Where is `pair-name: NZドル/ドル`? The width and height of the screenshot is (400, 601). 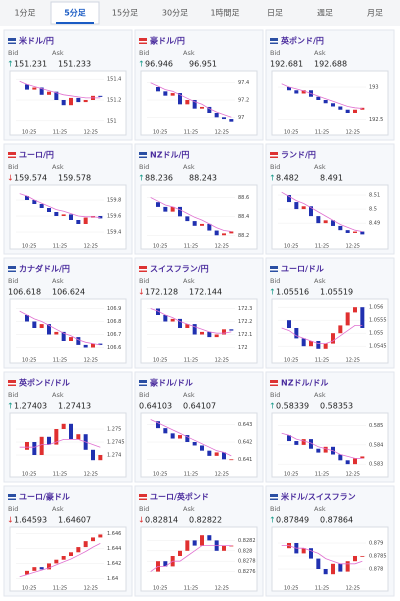
pair-name: NZドル/ドル is located at coordinates (304, 383).